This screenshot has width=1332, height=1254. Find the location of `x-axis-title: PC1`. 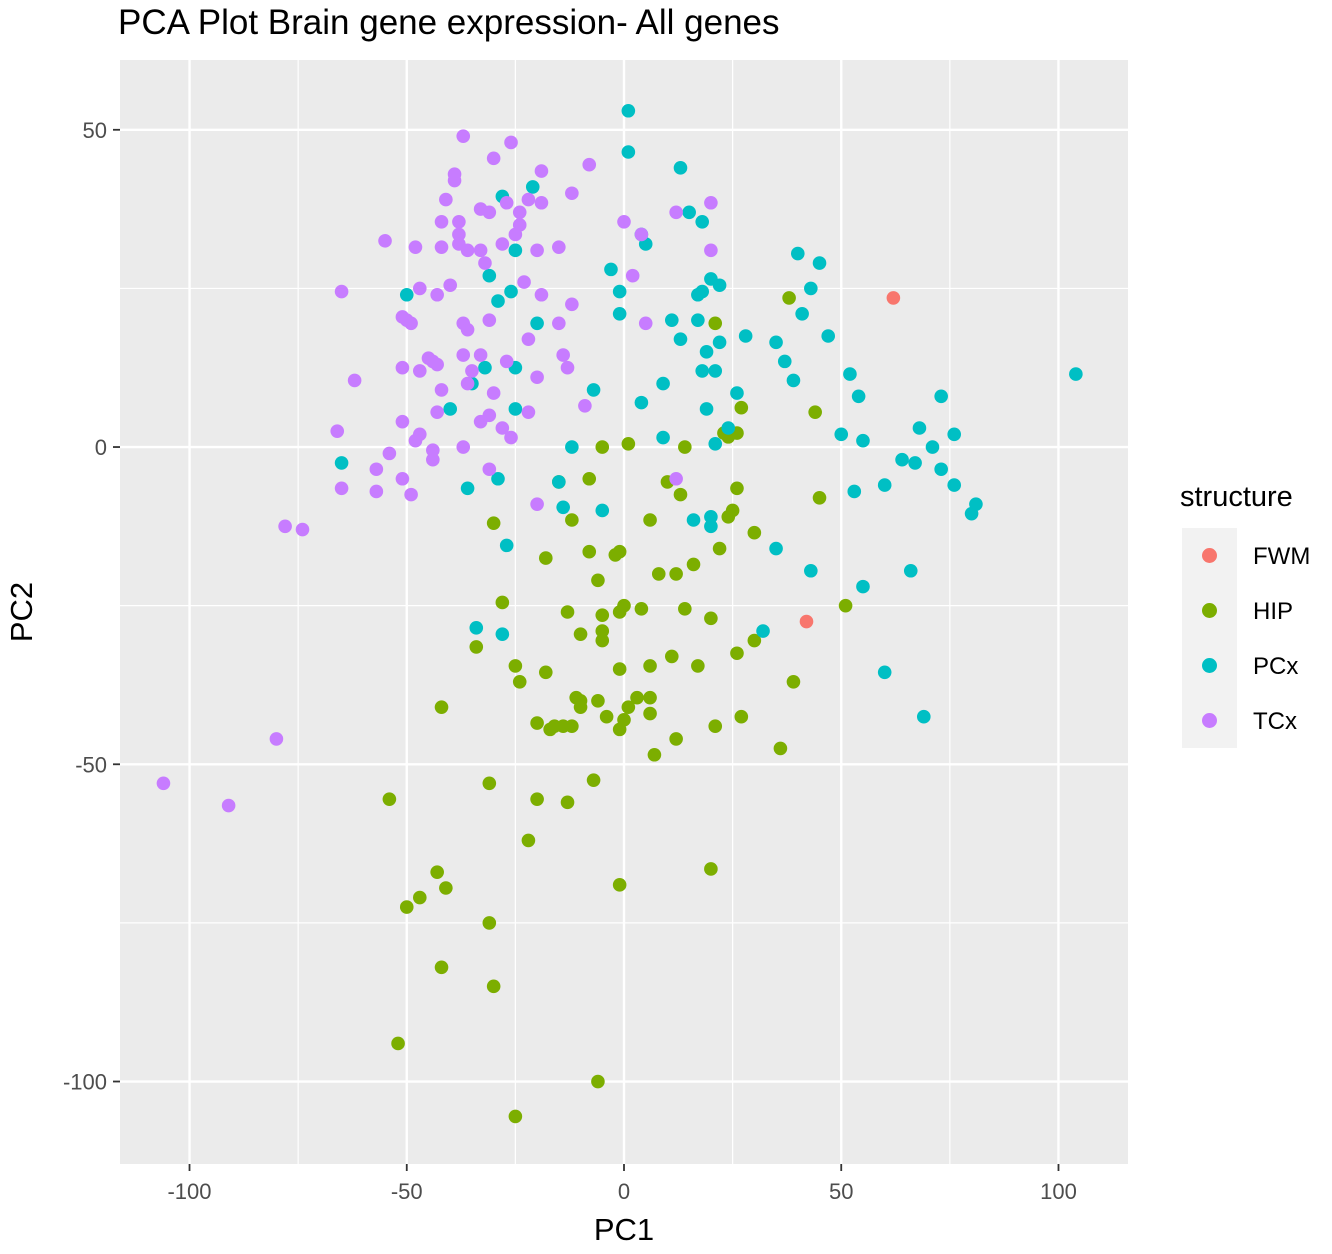

x-axis-title: PC1 is located at coordinates (624, 1229).